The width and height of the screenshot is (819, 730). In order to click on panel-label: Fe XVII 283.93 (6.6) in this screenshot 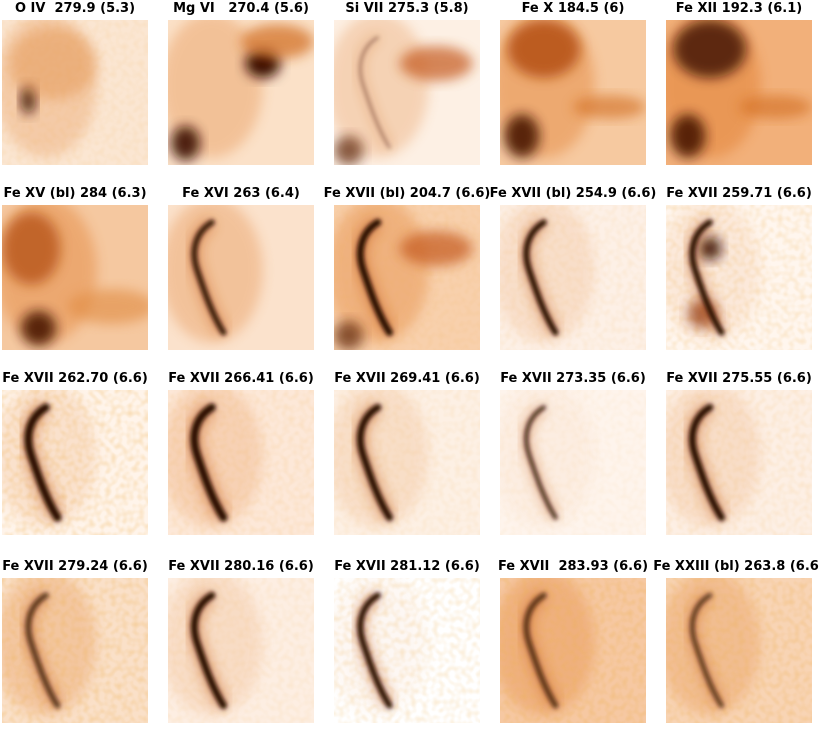, I will do `click(573, 566)`.